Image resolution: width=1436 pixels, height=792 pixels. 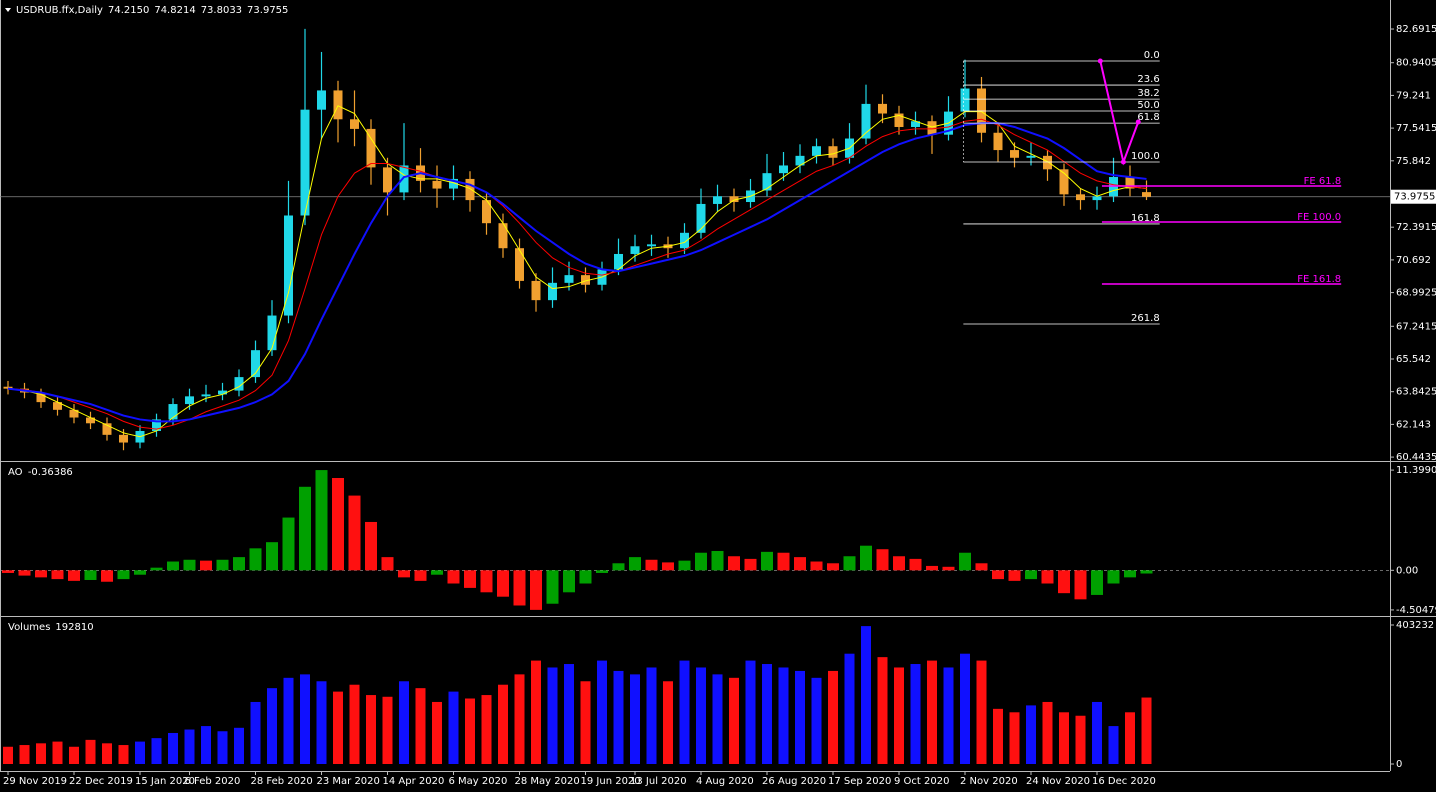 What do you see at coordinates (267, 10) in the screenshot?
I see `header-value: 73.9755` at bounding box center [267, 10].